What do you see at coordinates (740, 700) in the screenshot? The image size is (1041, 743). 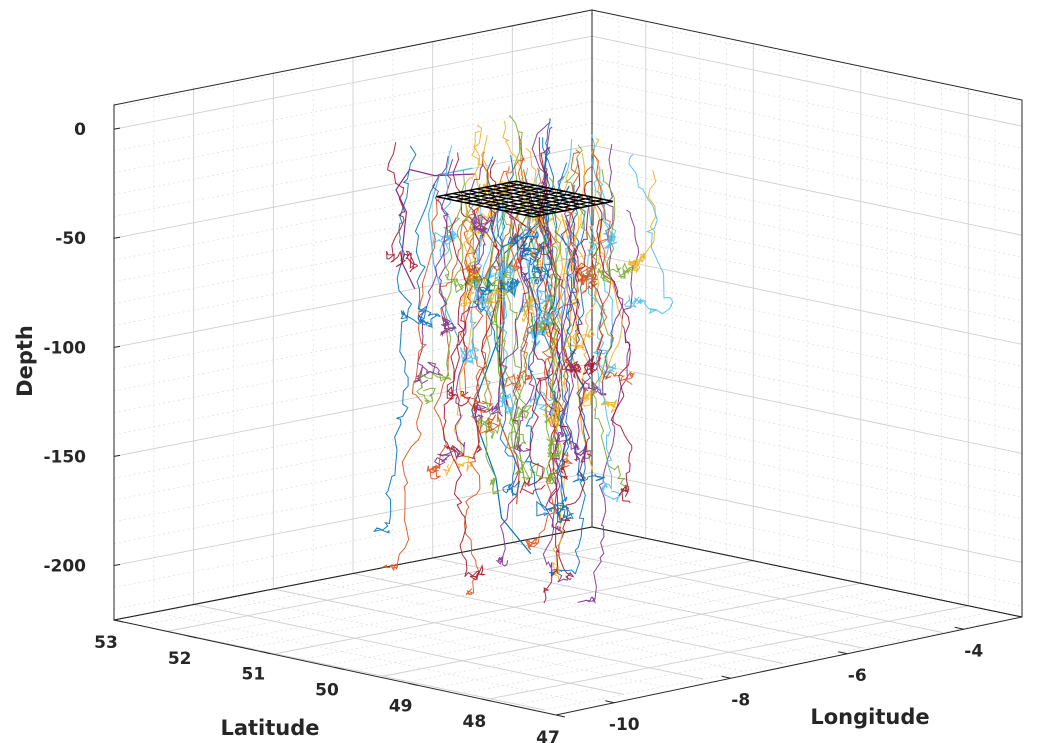 I see `x-tick-label: -8` at bounding box center [740, 700].